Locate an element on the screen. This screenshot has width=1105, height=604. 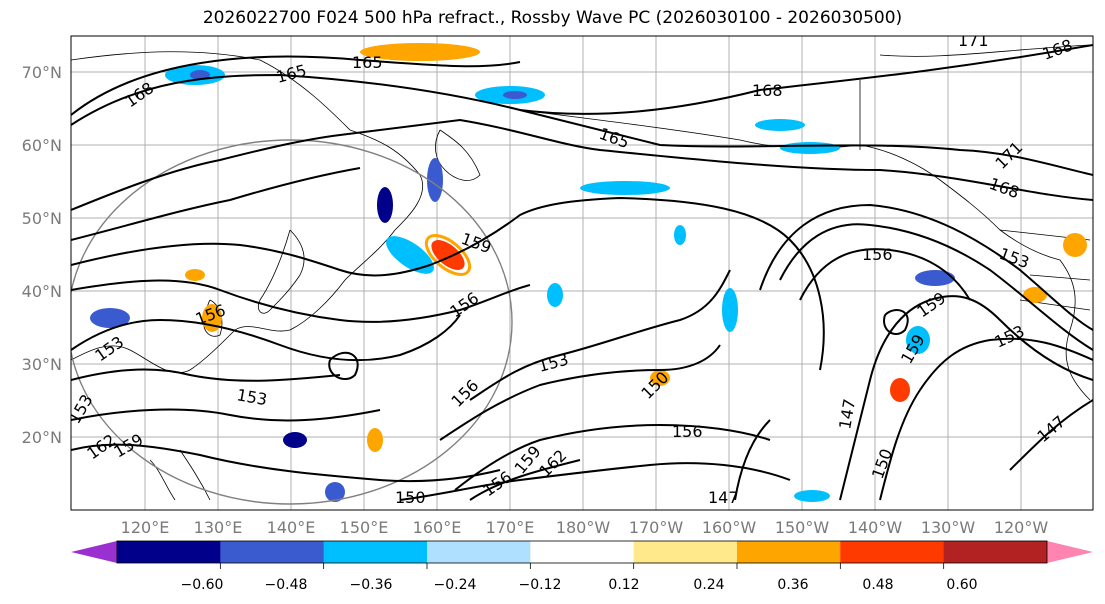
colorbar-tick-label: −0.48 is located at coordinates (286, 585).